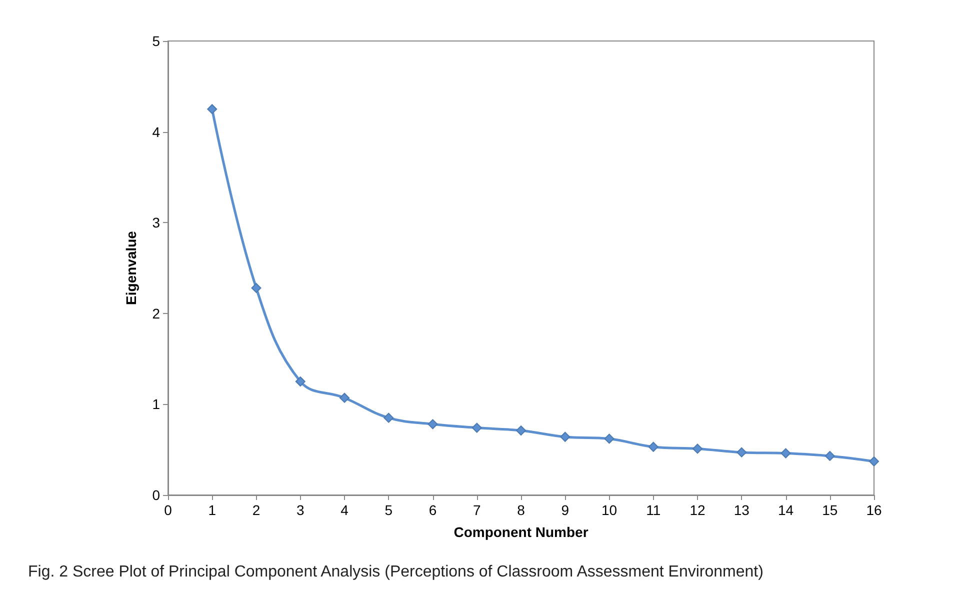  What do you see at coordinates (565, 510) in the screenshot?
I see `x-tick-label: 9` at bounding box center [565, 510].